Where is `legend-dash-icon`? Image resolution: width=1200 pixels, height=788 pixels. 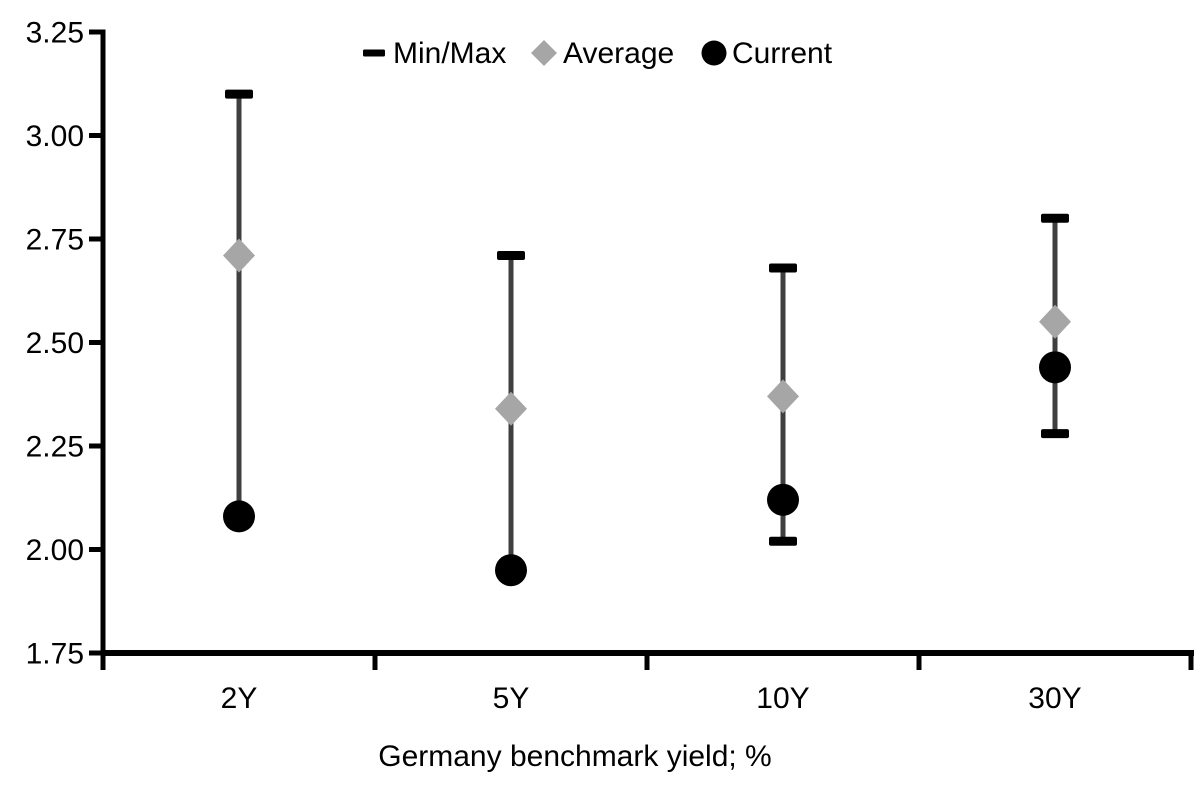 legend-dash-icon is located at coordinates (374, 53).